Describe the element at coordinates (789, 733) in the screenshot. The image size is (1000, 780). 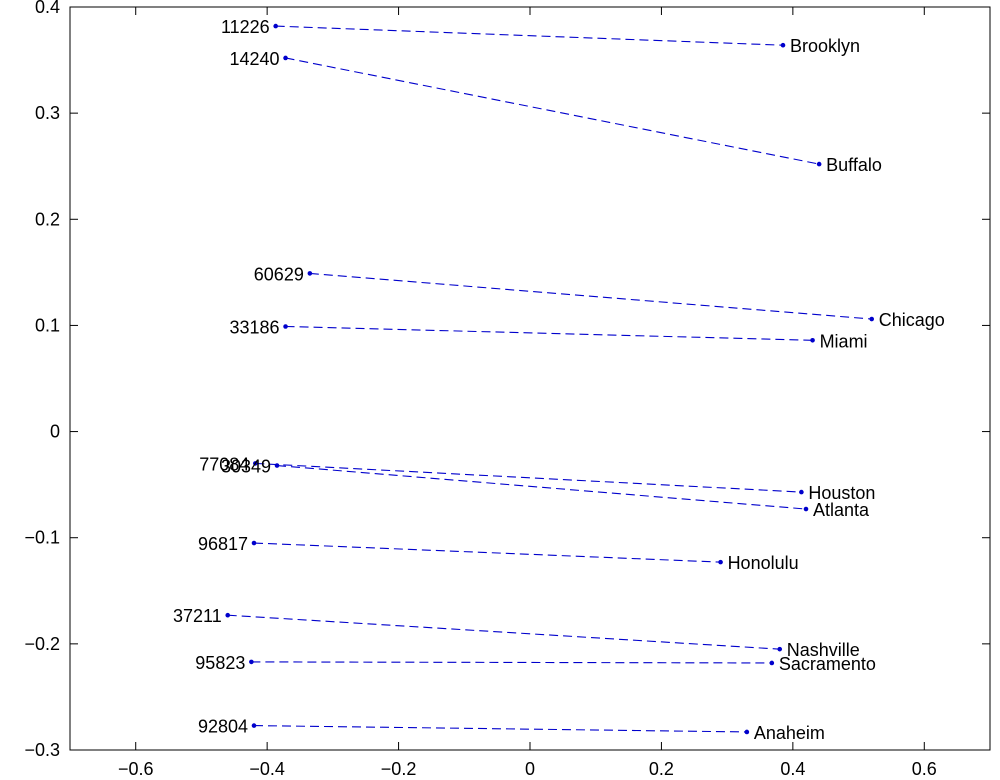
I see `city-label-anaheim: Anaheim` at that location.